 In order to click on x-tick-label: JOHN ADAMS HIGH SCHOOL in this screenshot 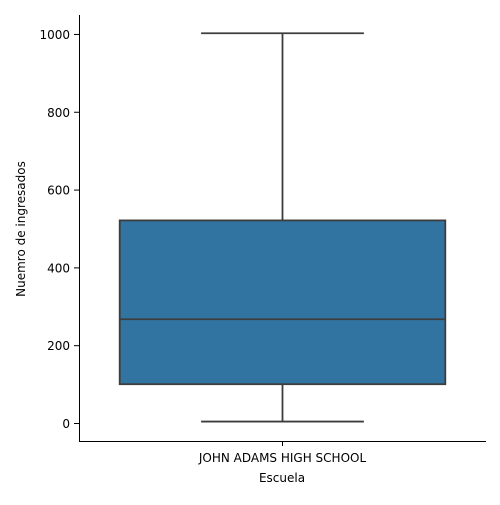, I will do `click(282, 458)`.